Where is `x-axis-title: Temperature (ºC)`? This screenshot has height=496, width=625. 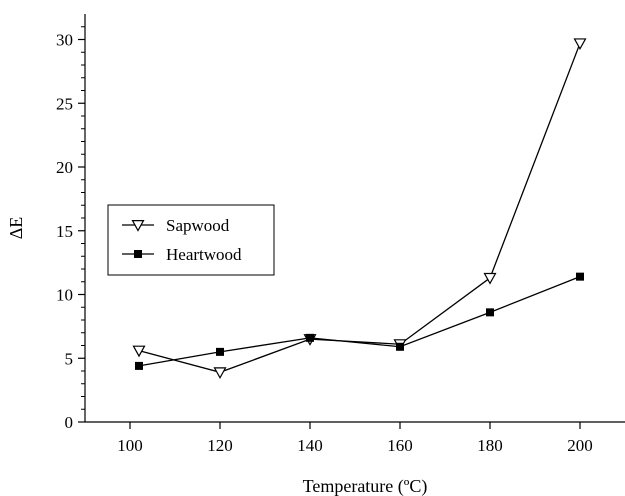 x-axis-title: Temperature (ºC) is located at coordinates (365, 486).